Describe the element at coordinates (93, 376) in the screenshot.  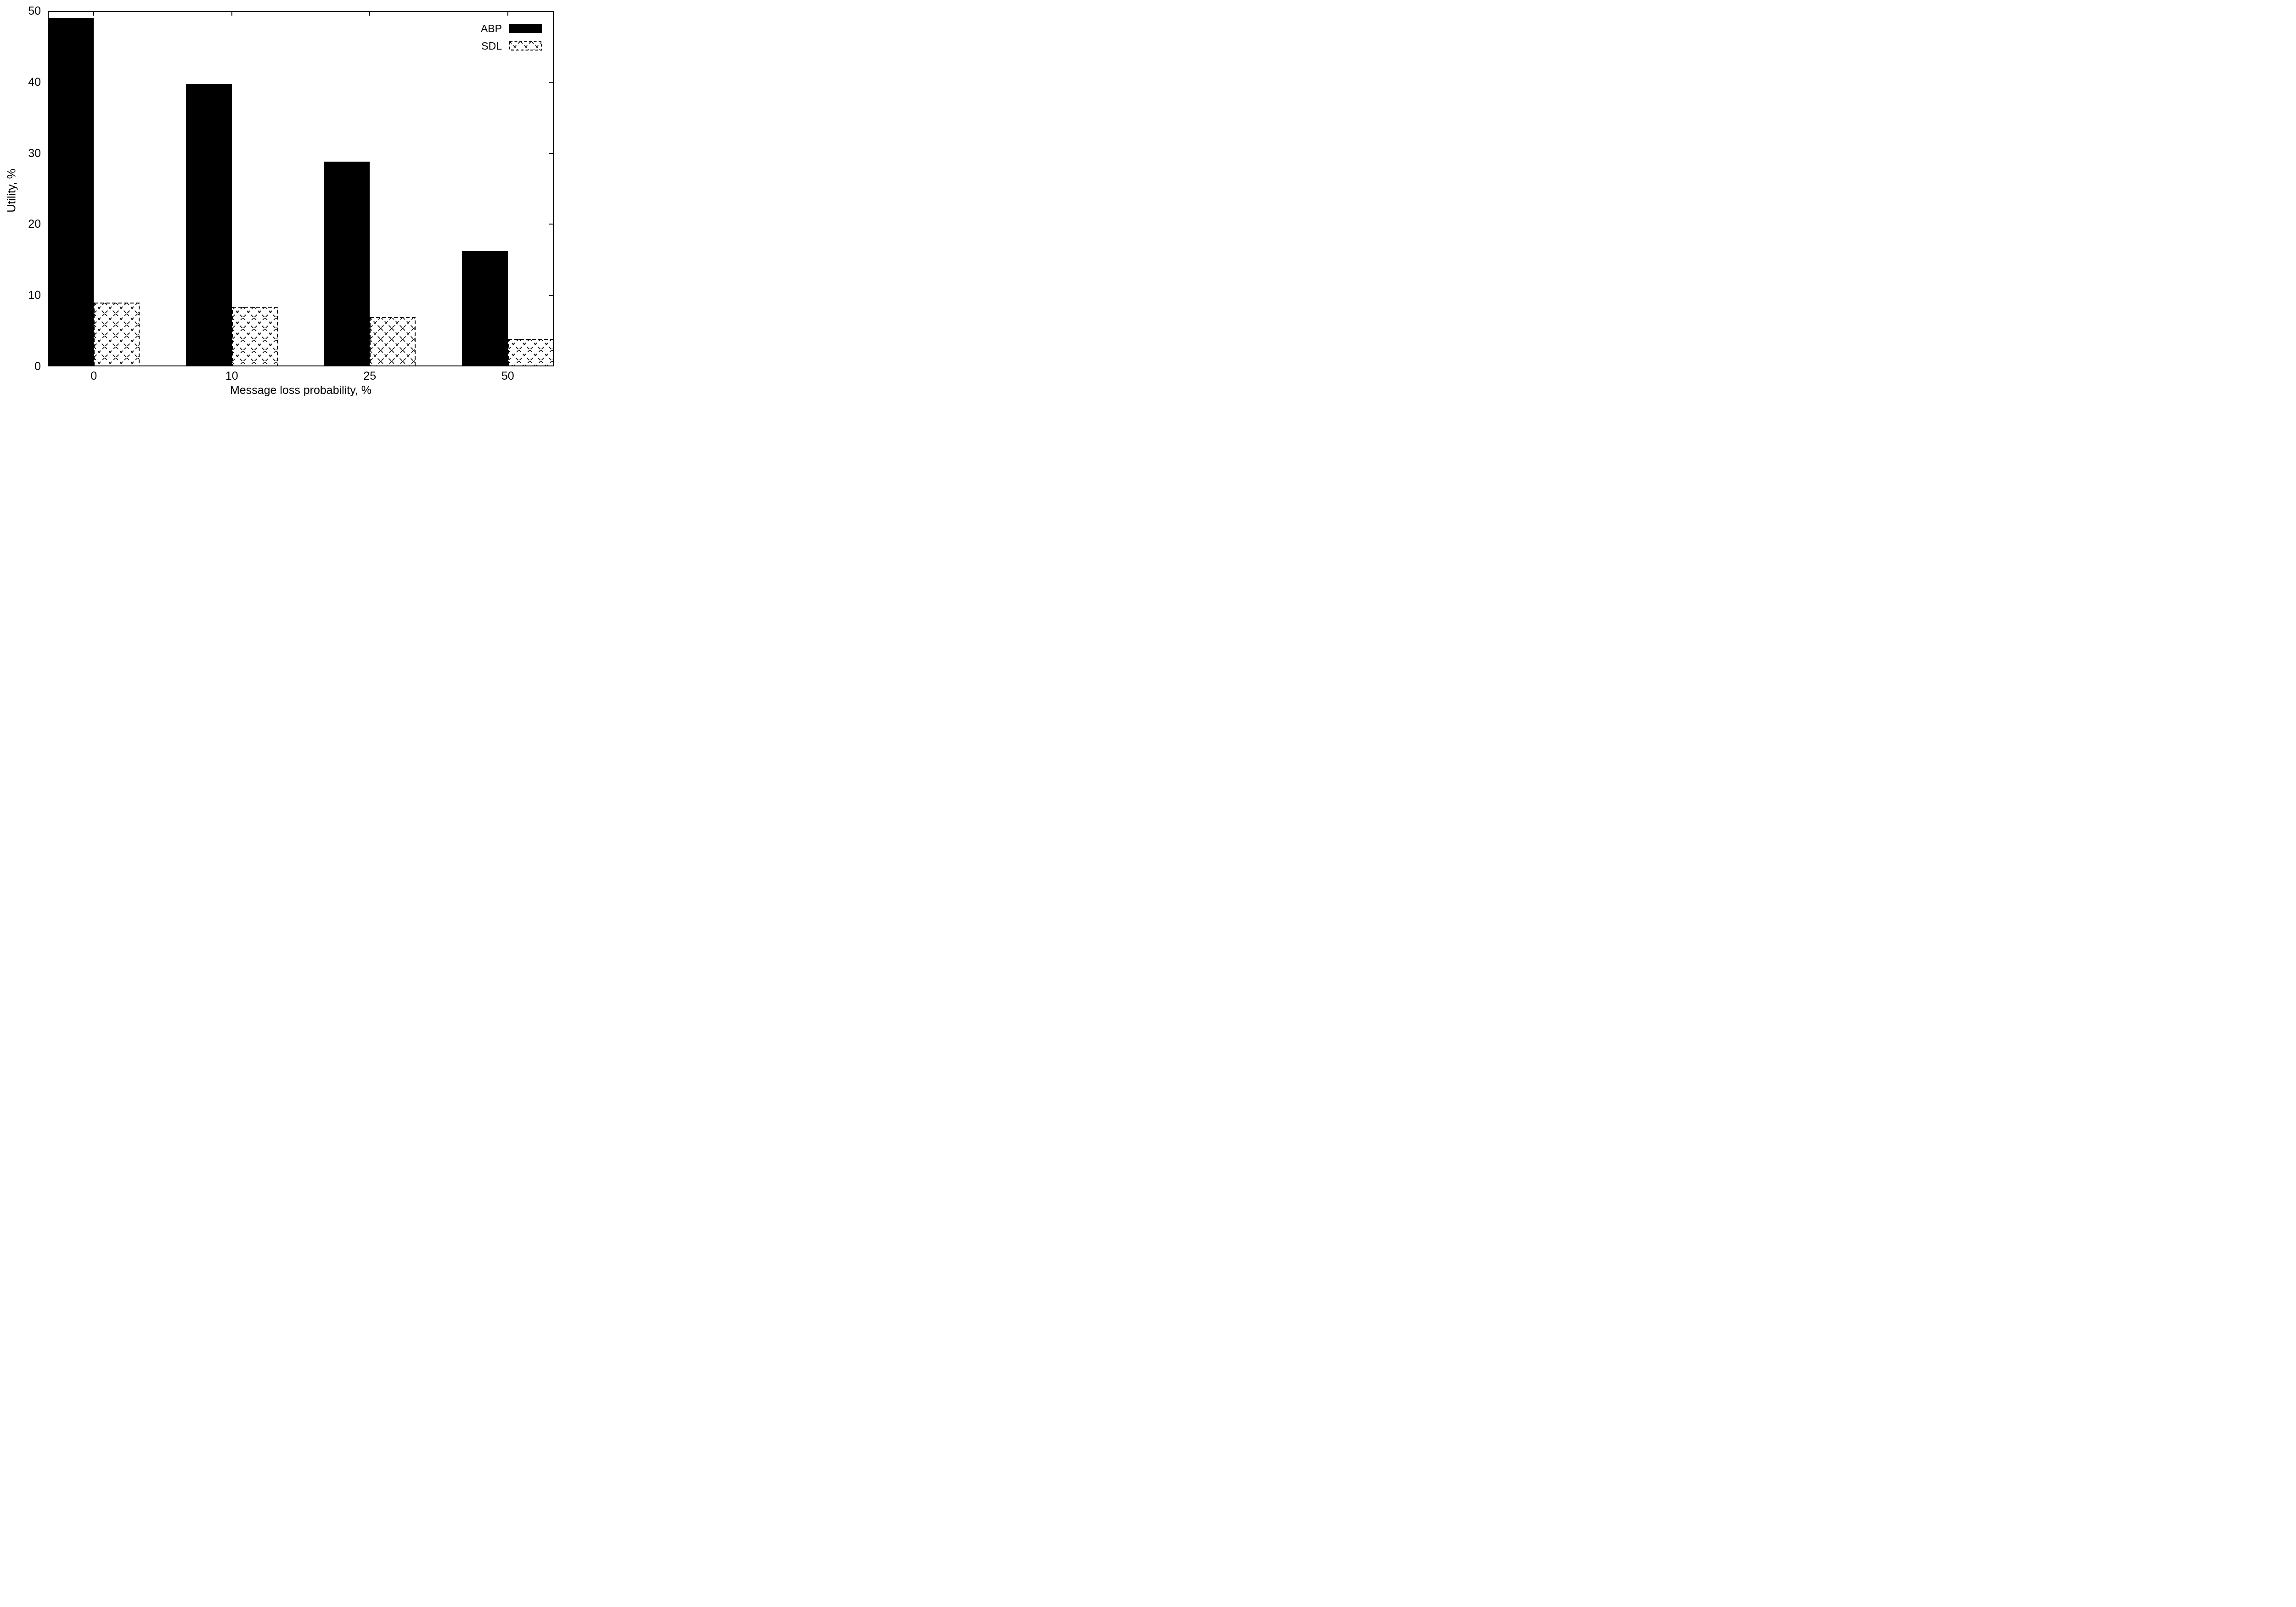
I see `x-tick-label-0: 0` at that location.